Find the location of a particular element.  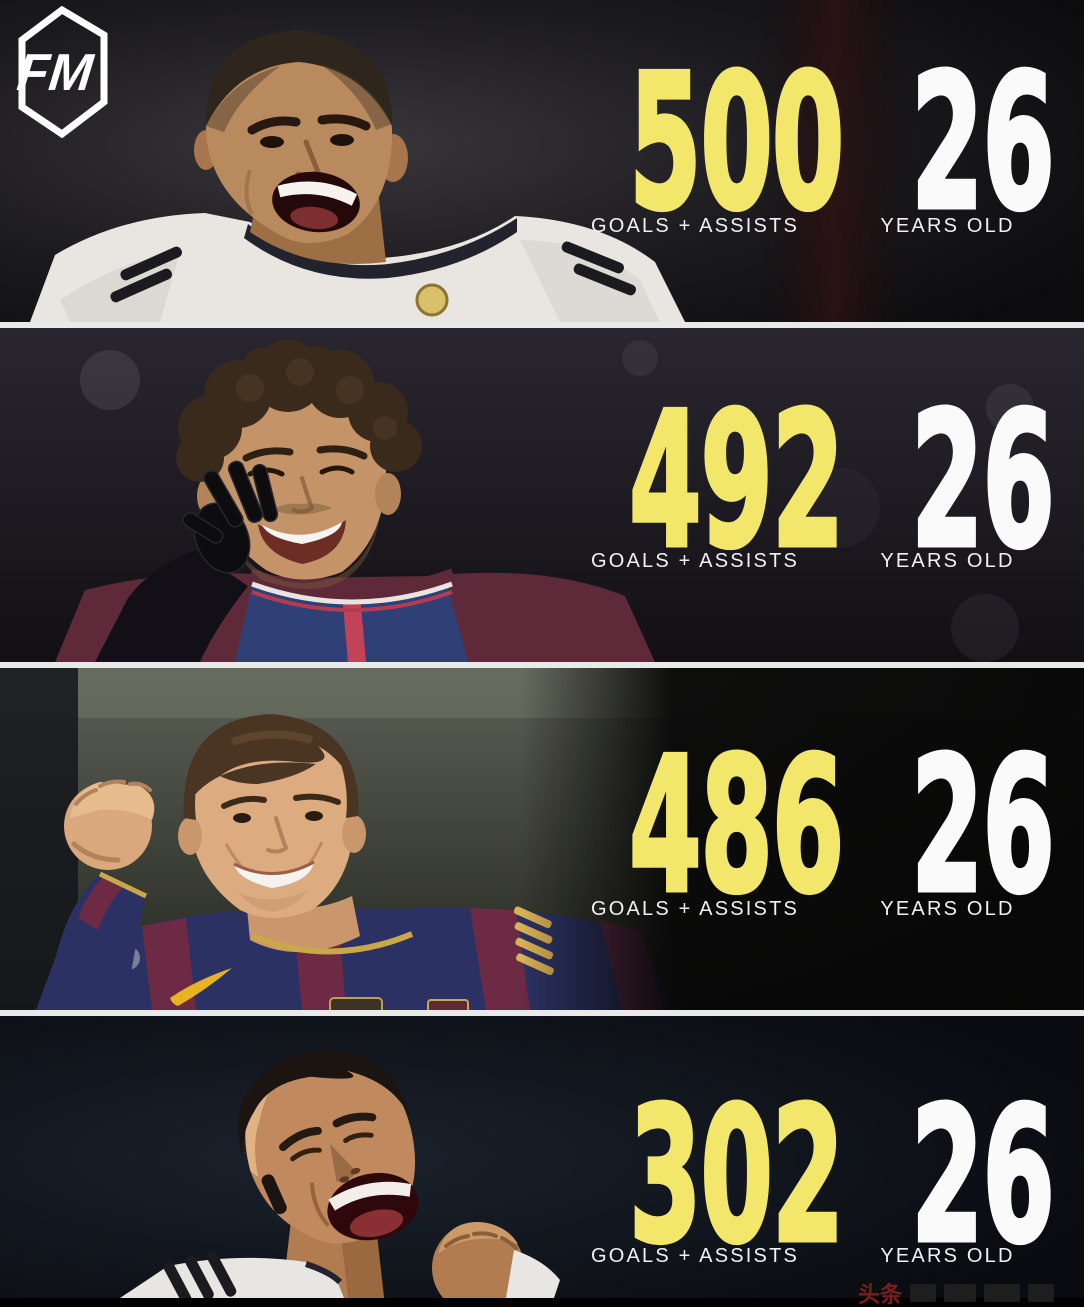

goals-assists-stat: 500 GOALS + ASSISTS is located at coordinates (695, 142).